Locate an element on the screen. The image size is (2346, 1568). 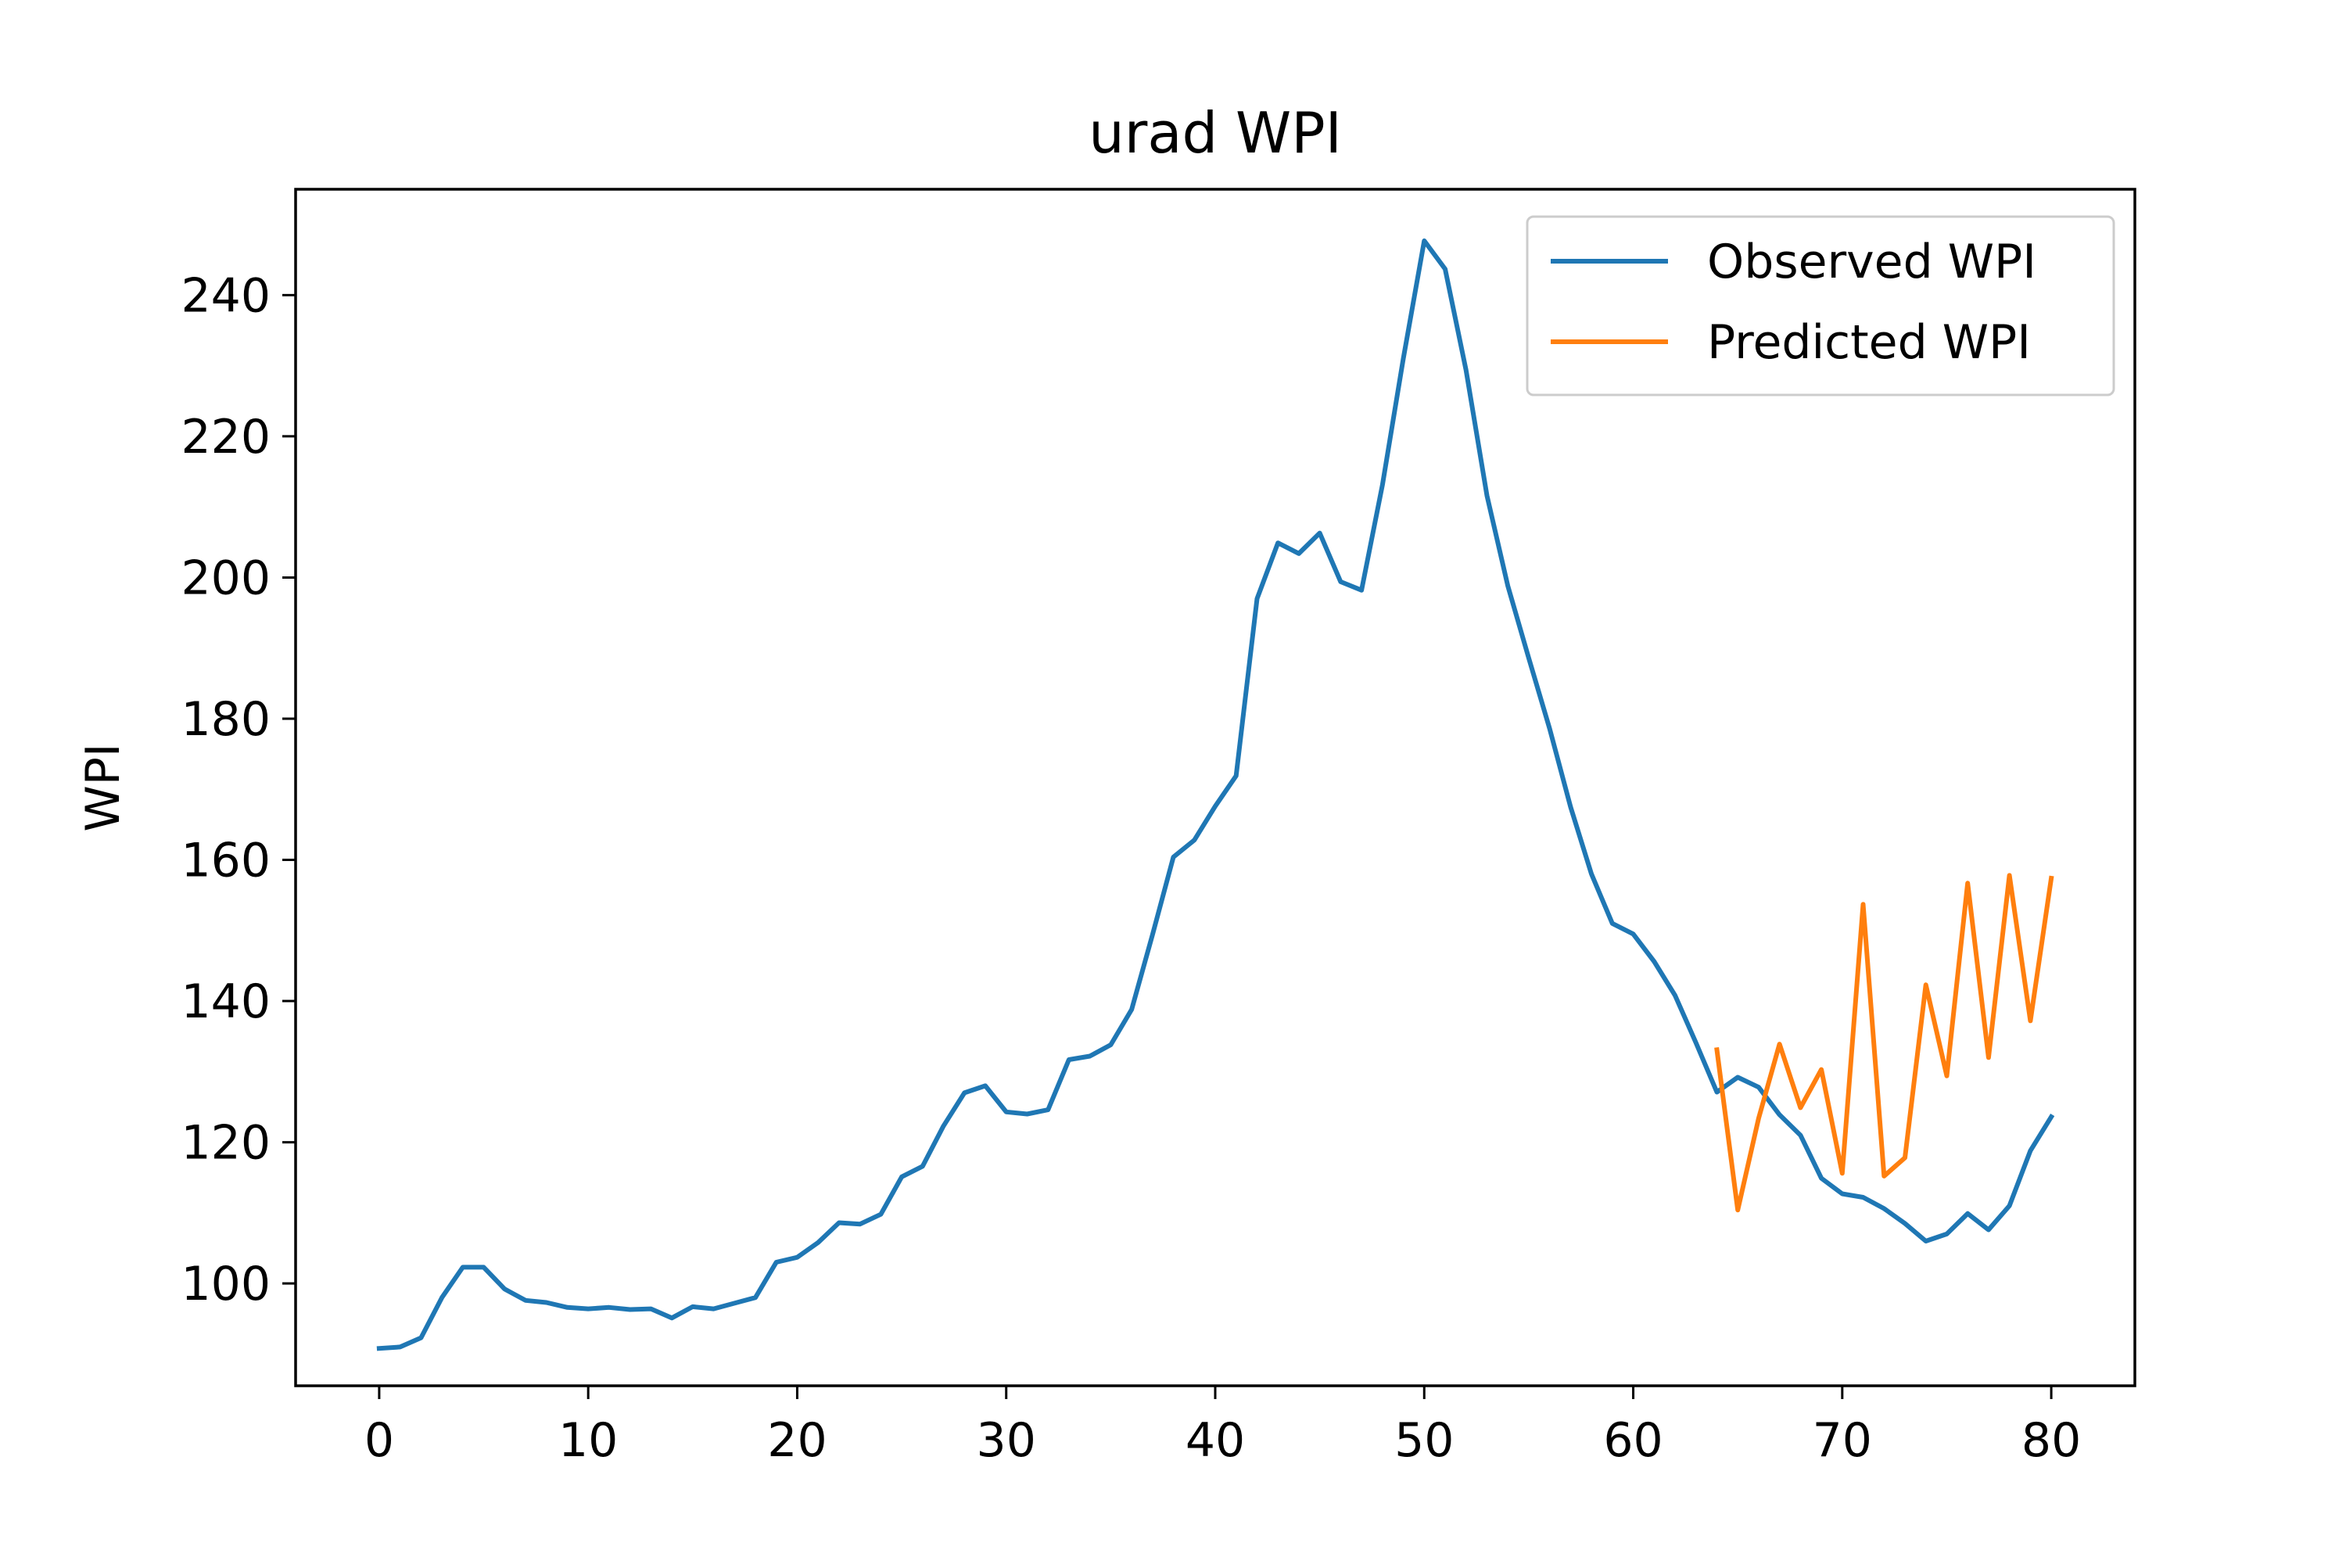
legend-label-predicted: Predicted WPI is located at coordinates (1869, 342).